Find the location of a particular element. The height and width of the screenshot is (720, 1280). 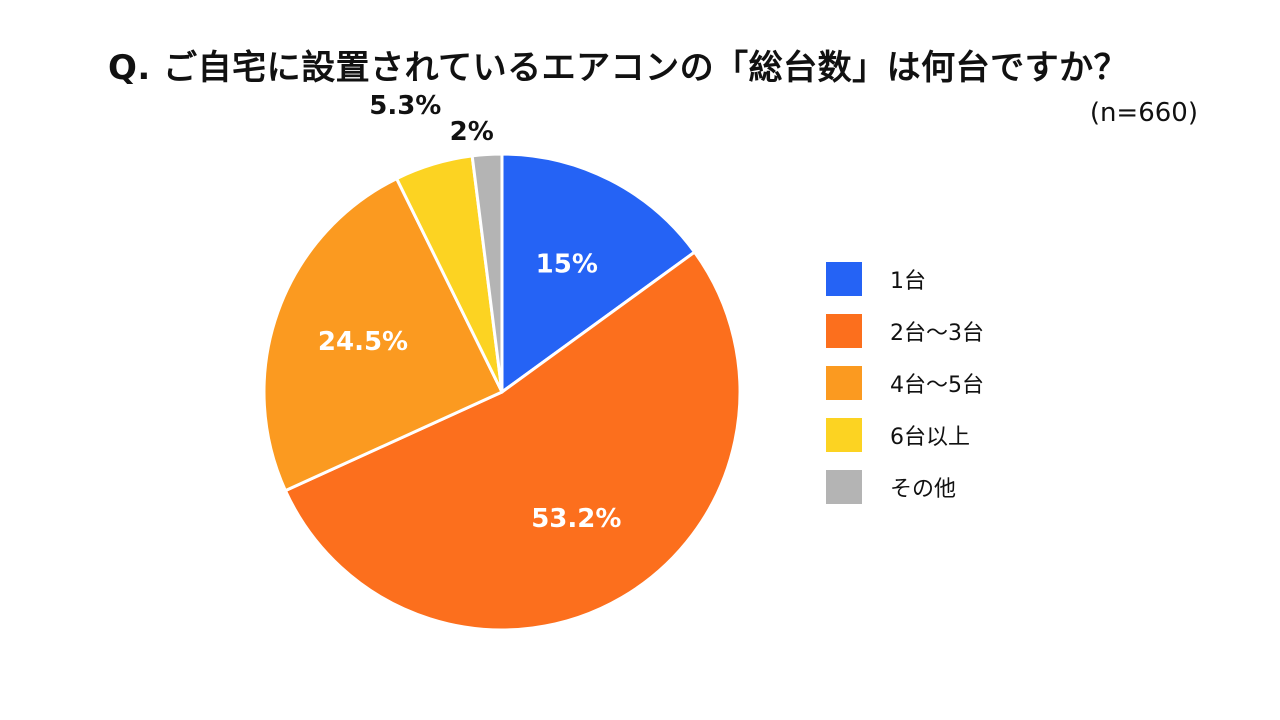

legend: 1台 2台～3台 4台～5台 6台以上 その他 is located at coordinates (905, 392).